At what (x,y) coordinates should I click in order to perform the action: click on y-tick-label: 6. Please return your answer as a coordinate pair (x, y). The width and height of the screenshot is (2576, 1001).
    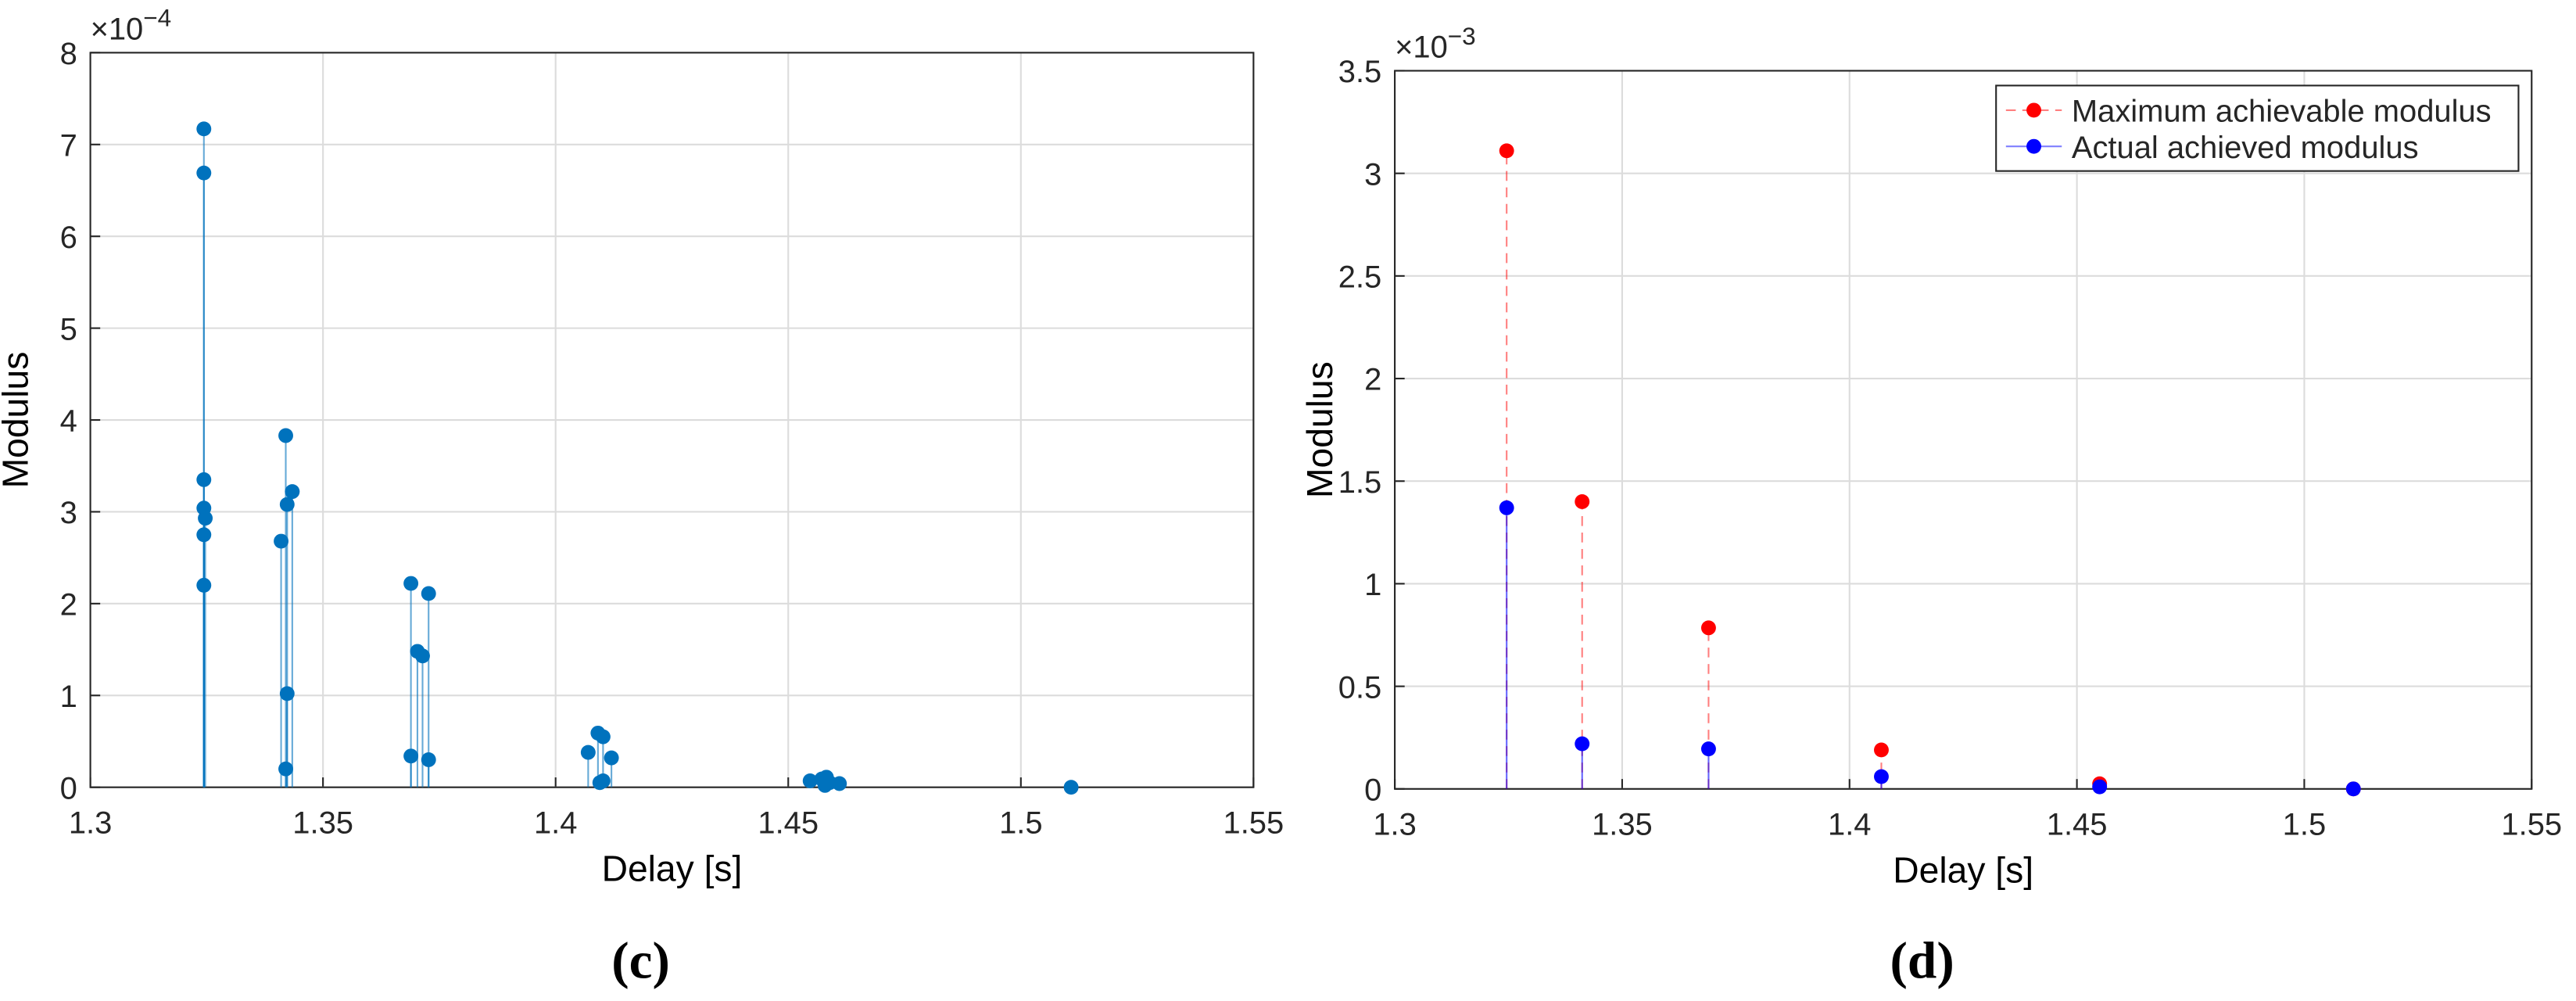
    Looking at the image, I should click on (68, 238).